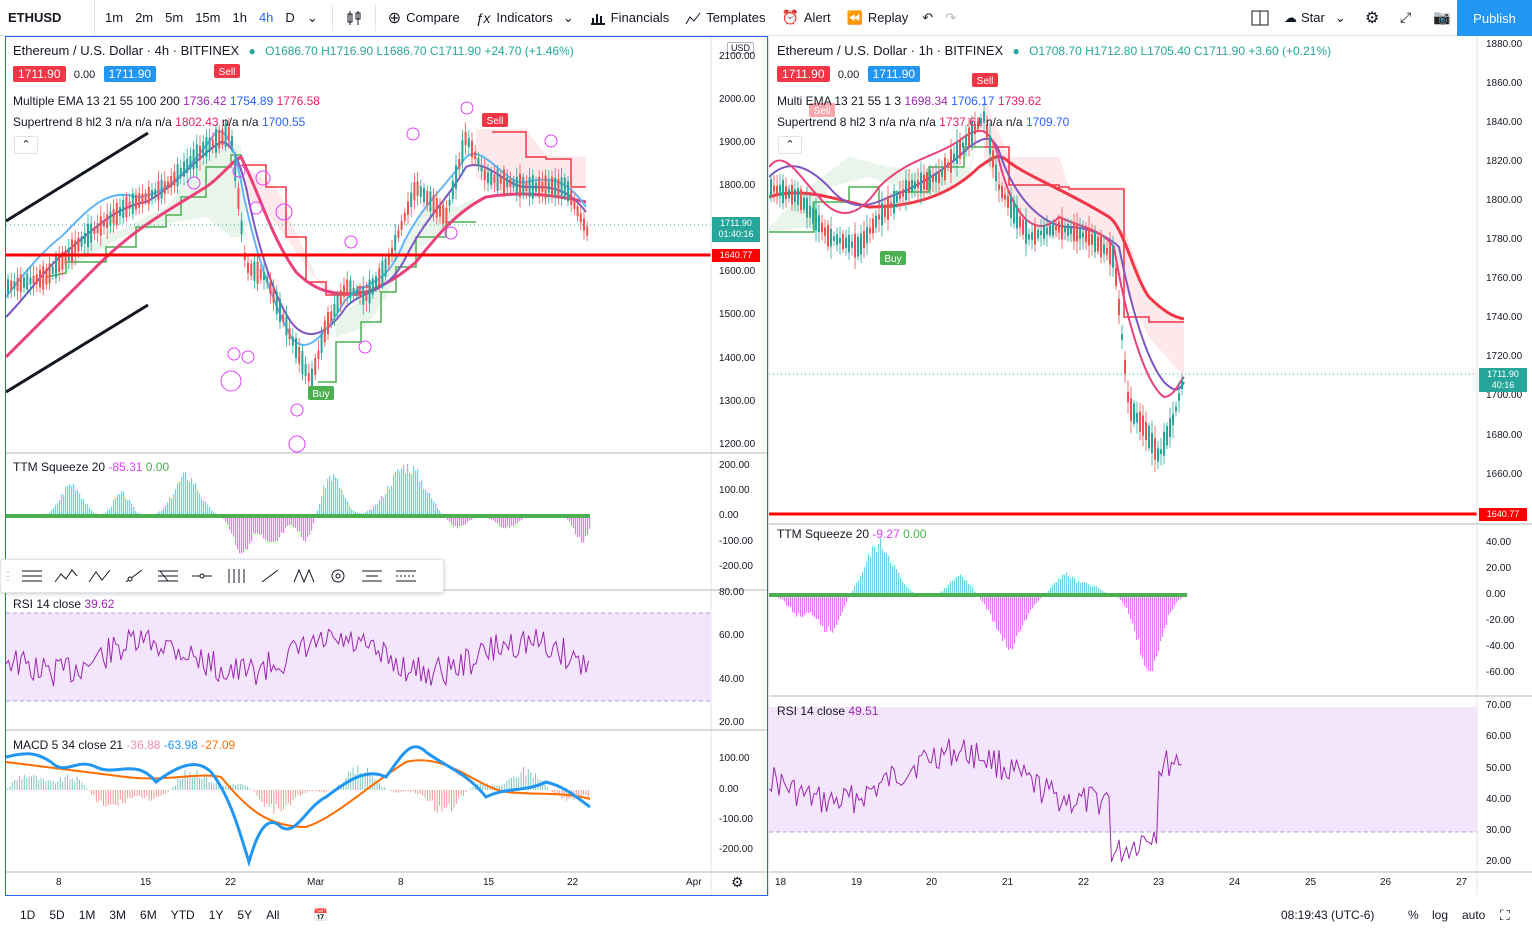 This screenshot has height=938, width=1532. I want to click on spiral-tool, so click(338, 576).